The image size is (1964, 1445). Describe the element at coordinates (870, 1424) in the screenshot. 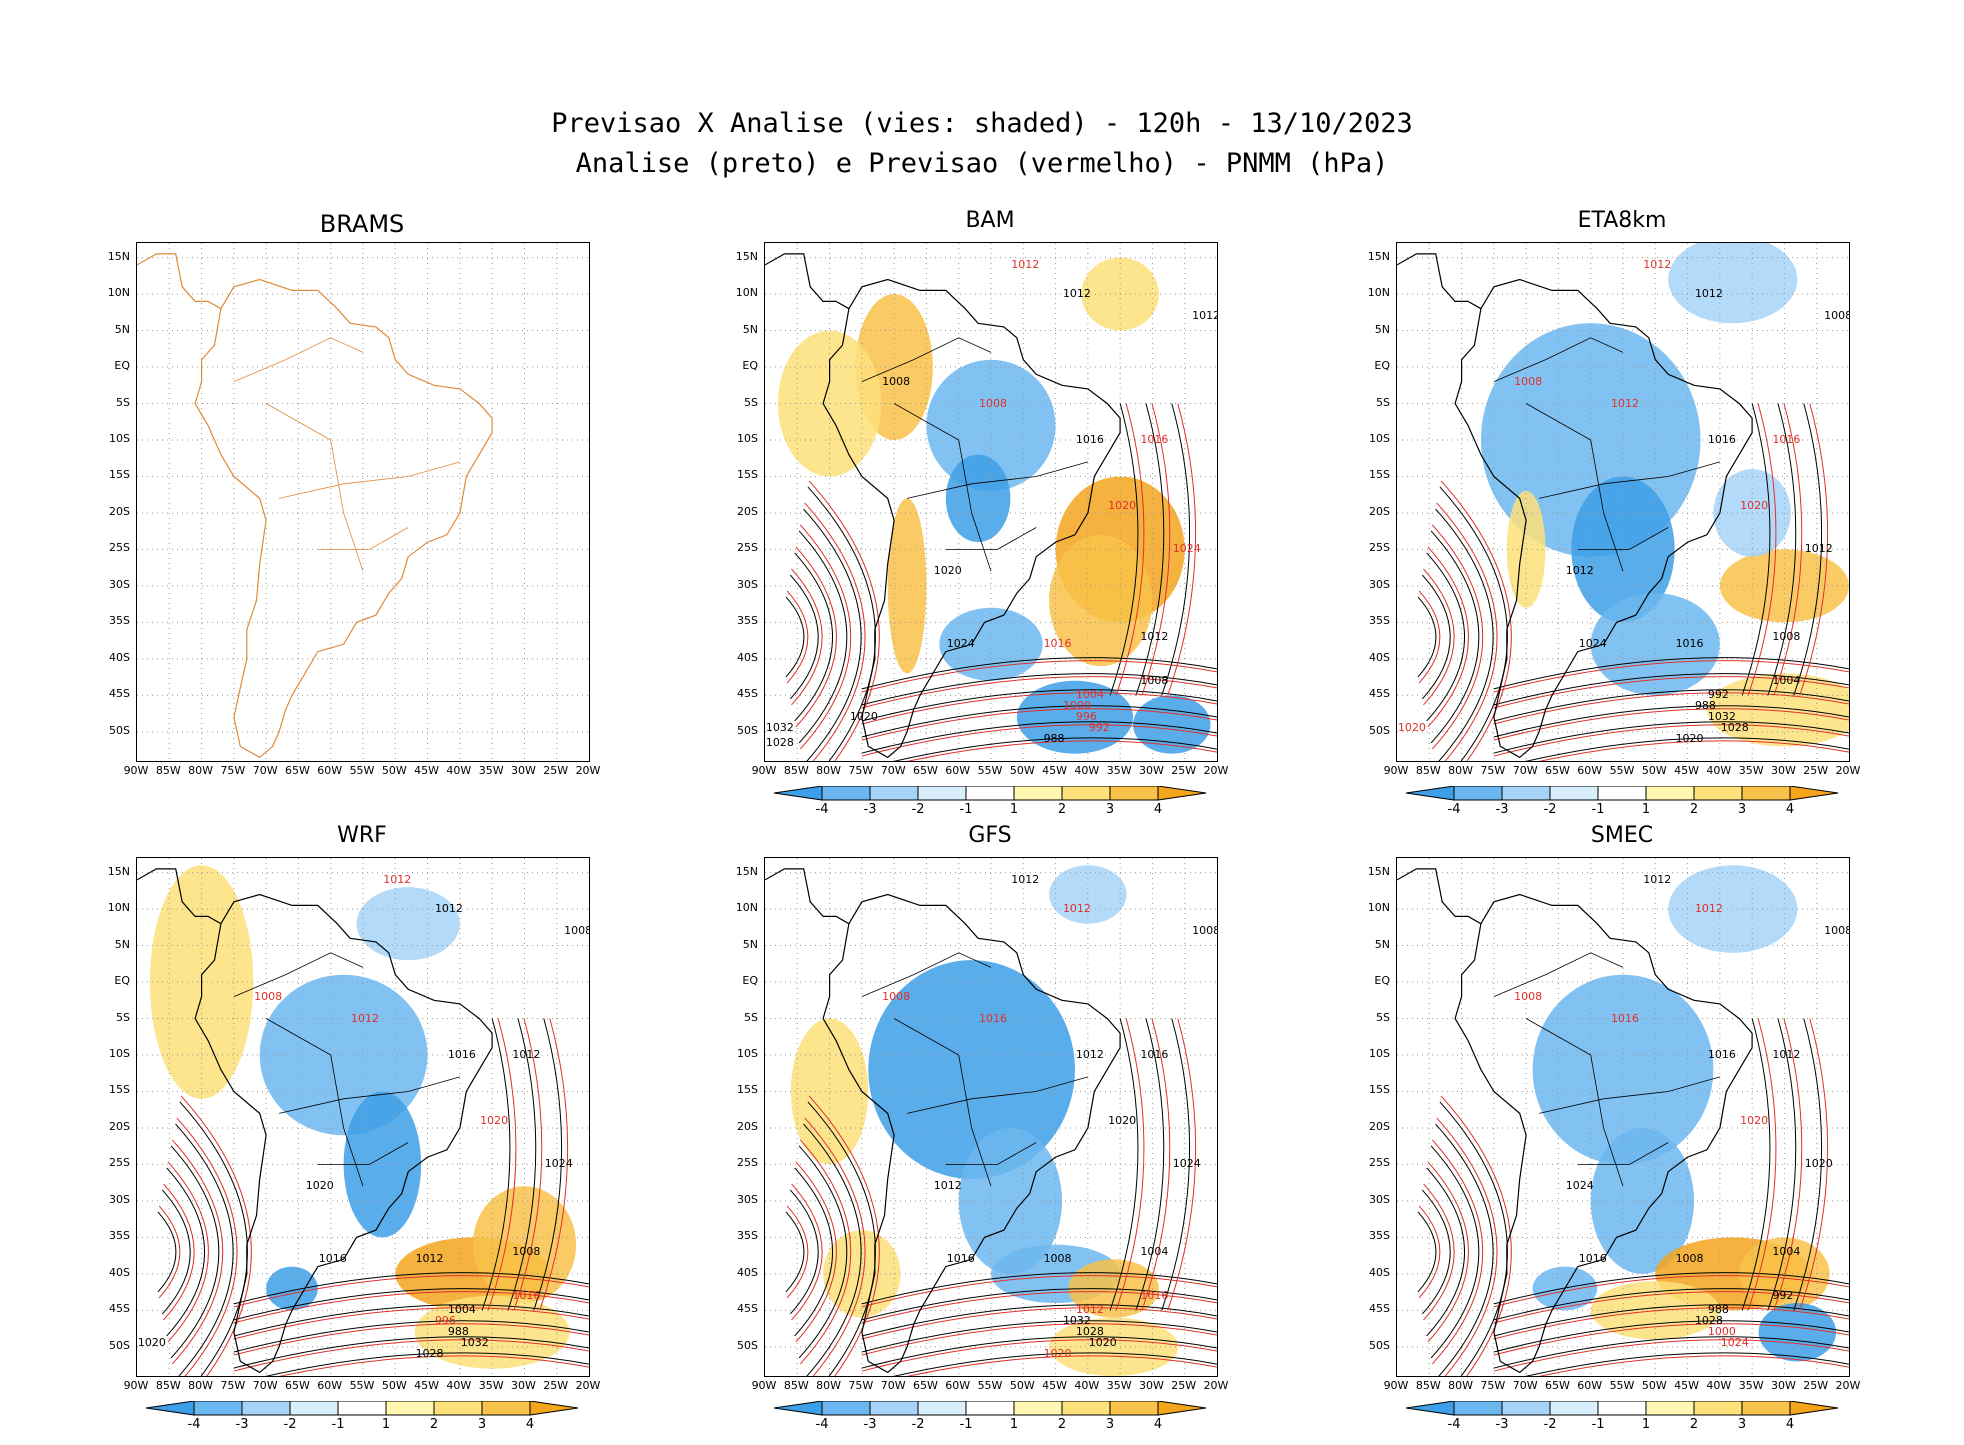

I see `colorbar-label: -3` at that location.